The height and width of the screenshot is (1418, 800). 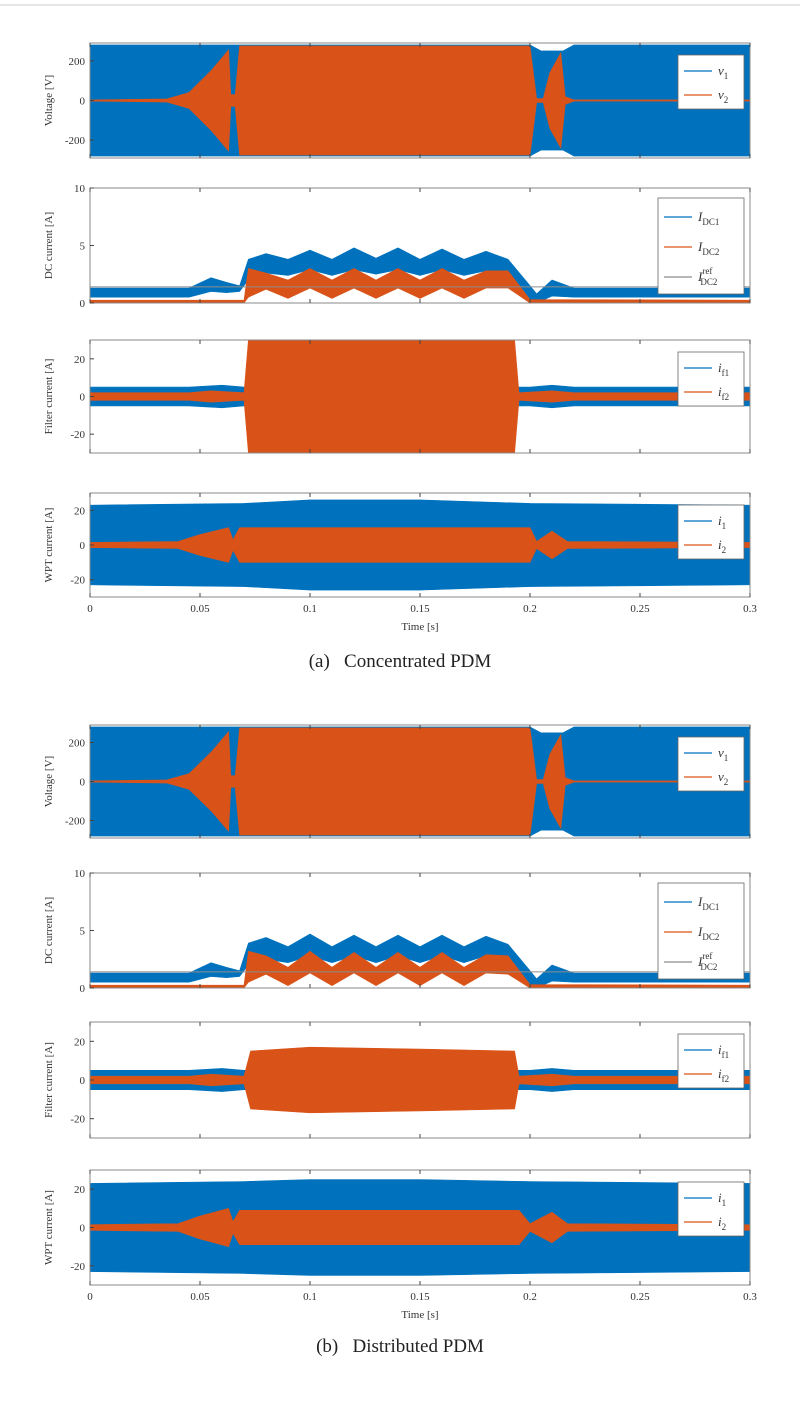 I want to click on legend: v1 v2, so click(x=711, y=764).